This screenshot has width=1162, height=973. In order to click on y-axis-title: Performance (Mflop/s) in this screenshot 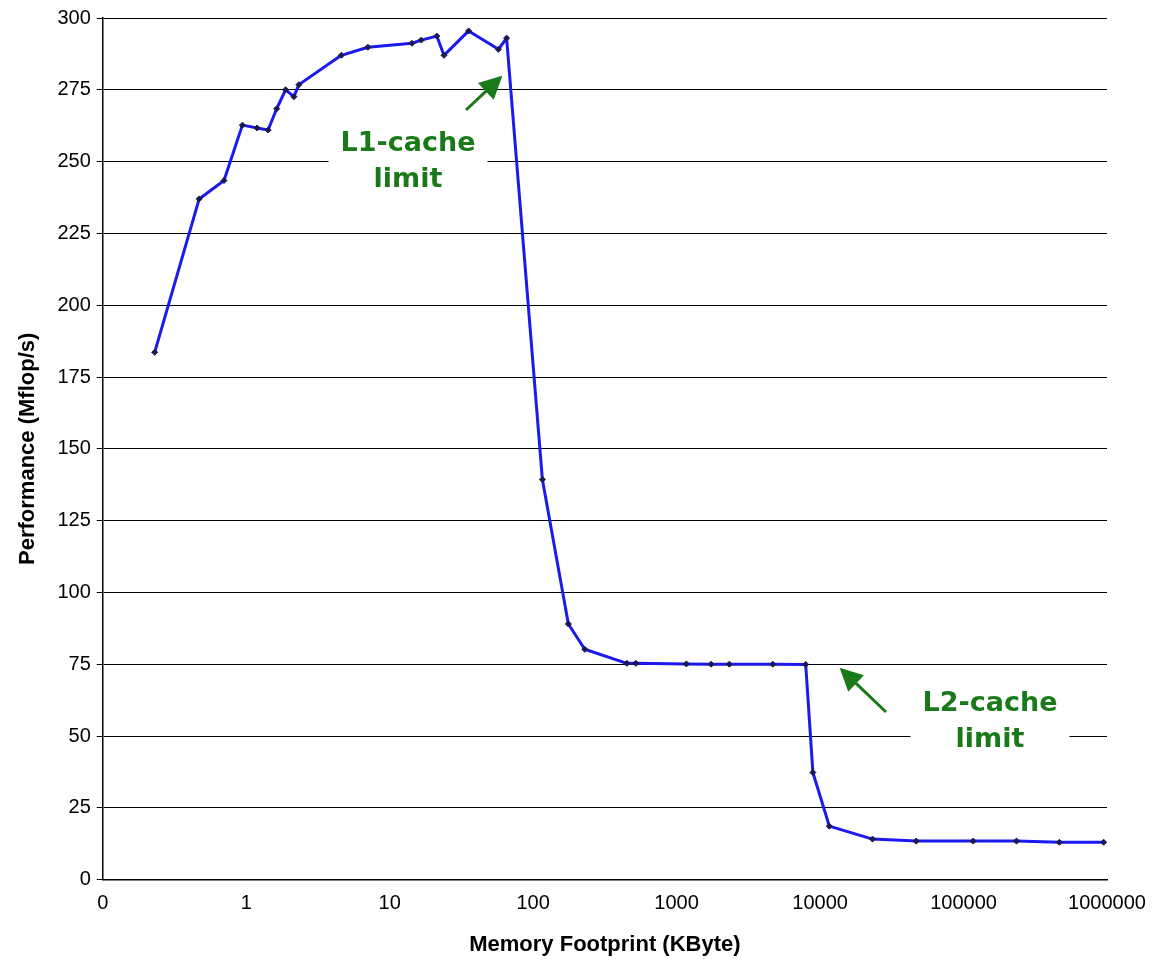, I will do `click(27, 448)`.